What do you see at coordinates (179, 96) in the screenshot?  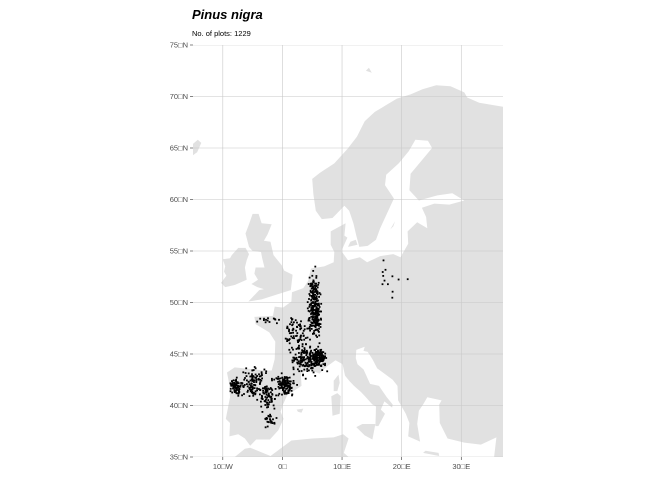 I see `y-tick-label: 70□N` at bounding box center [179, 96].